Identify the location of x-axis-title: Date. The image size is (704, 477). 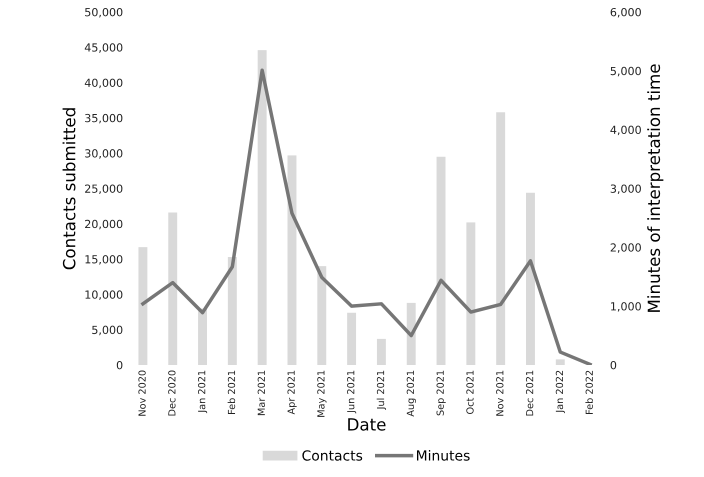
(367, 424).